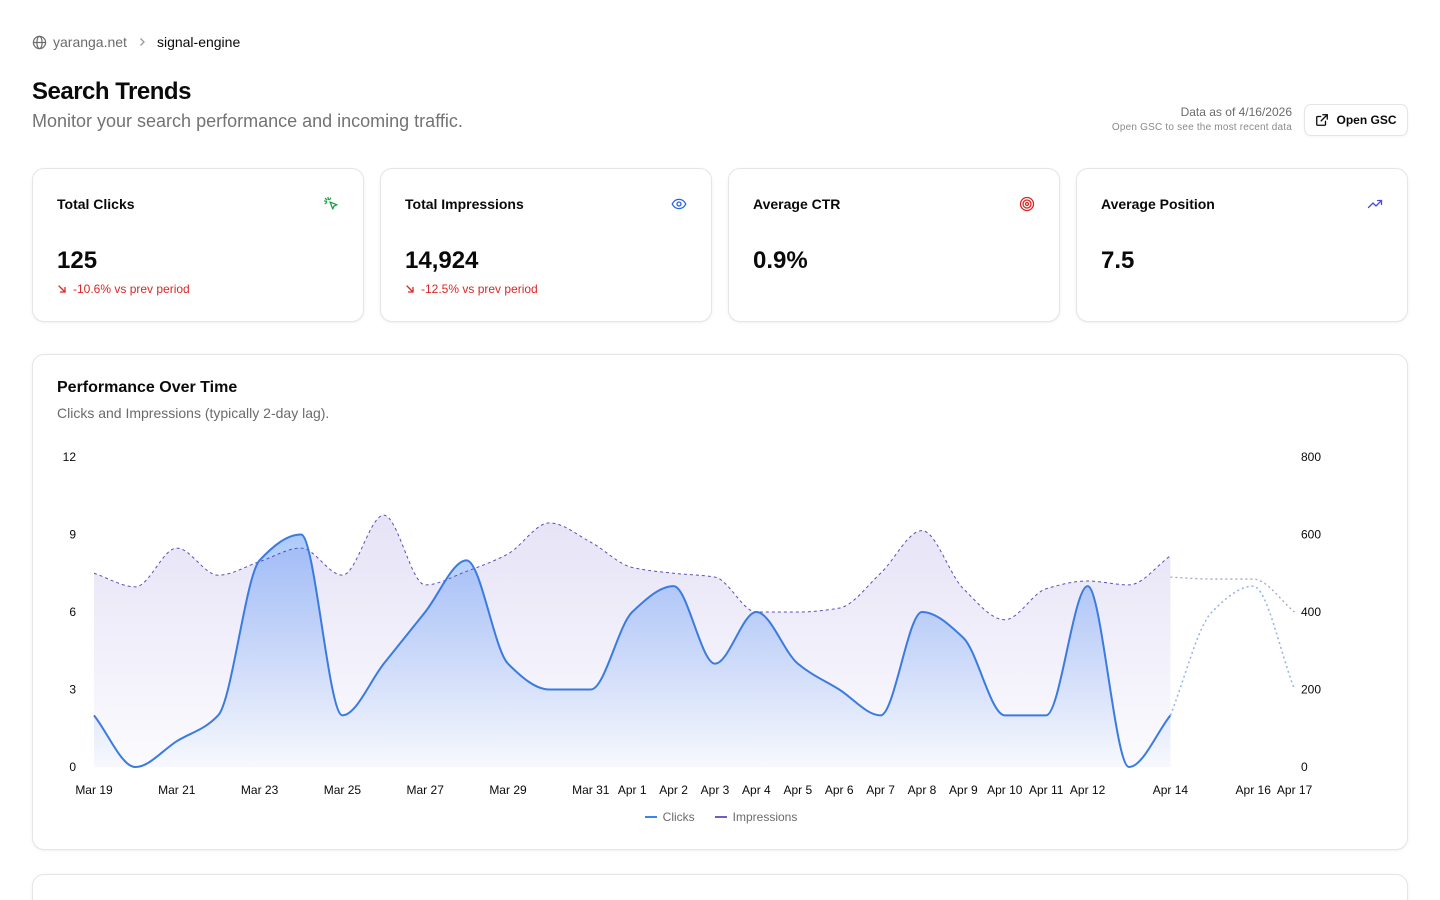 The height and width of the screenshot is (900, 1440). What do you see at coordinates (1005, 790) in the screenshot?
I see `x-tick-label: Apr 10` at bounding box center [1005, 790].